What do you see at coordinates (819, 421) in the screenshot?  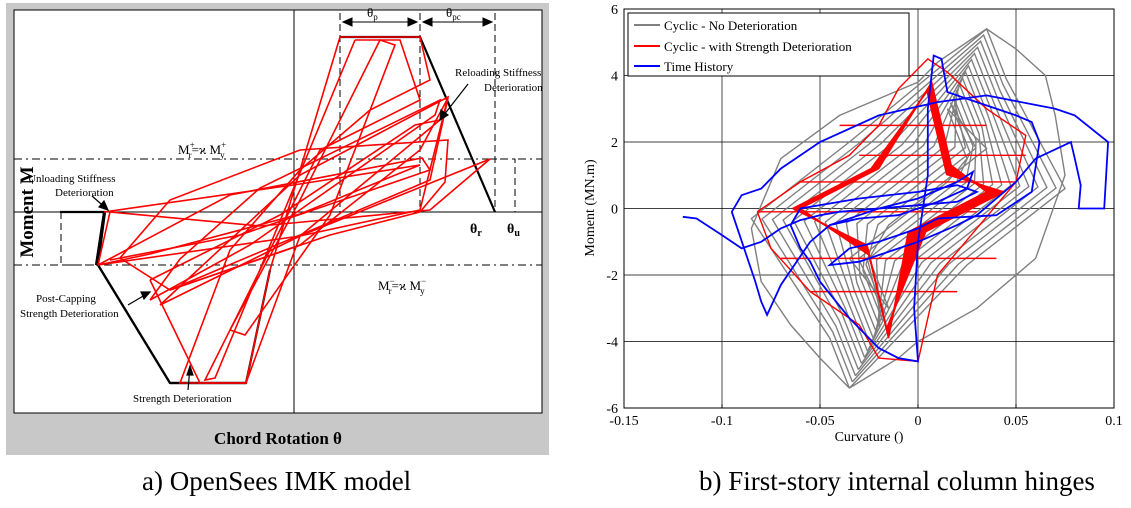 I see `x-tick-label: -0.05` at bounding box center [819, 421].